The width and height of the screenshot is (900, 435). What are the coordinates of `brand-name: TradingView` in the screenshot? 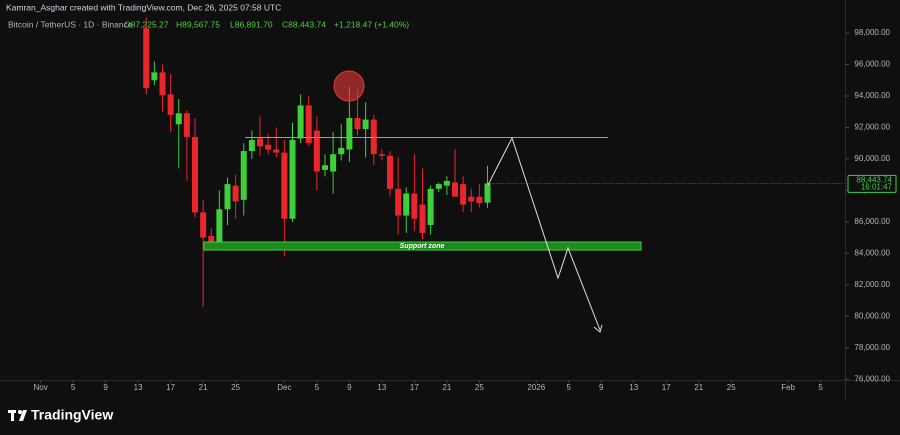 It's located at (72, 415).